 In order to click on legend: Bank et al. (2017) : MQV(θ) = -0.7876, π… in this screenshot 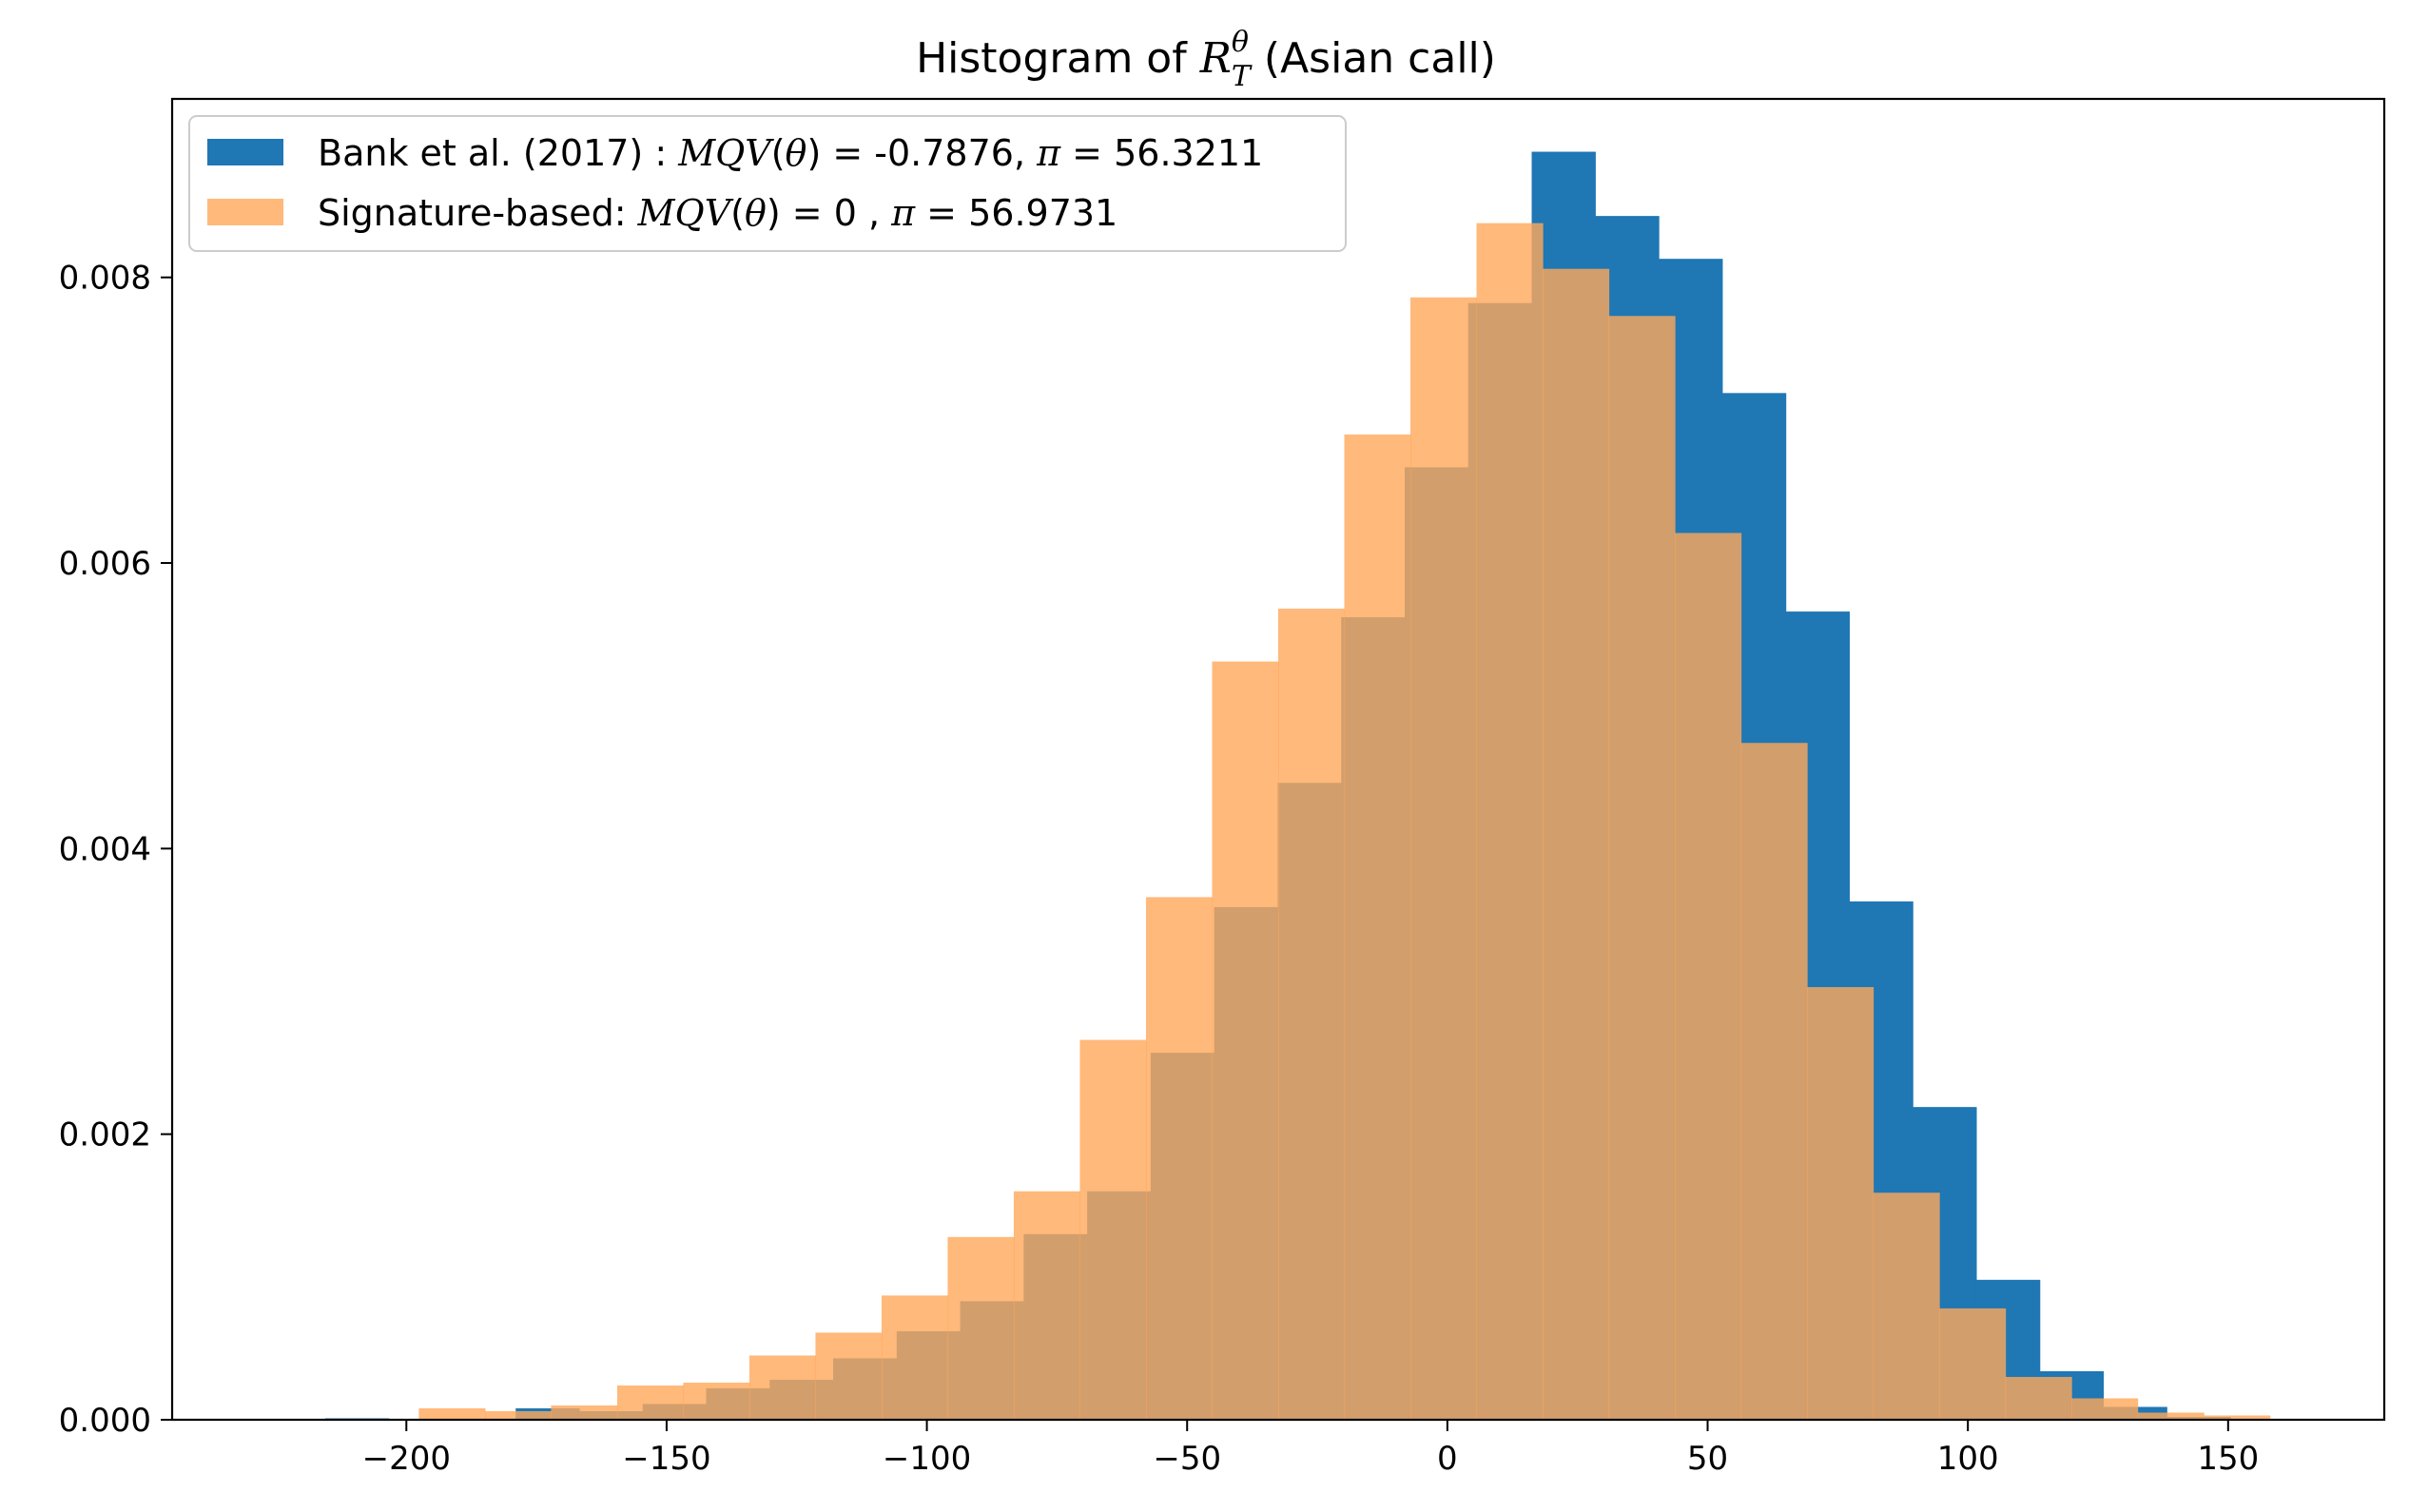, I will do `click(767, 183)`.